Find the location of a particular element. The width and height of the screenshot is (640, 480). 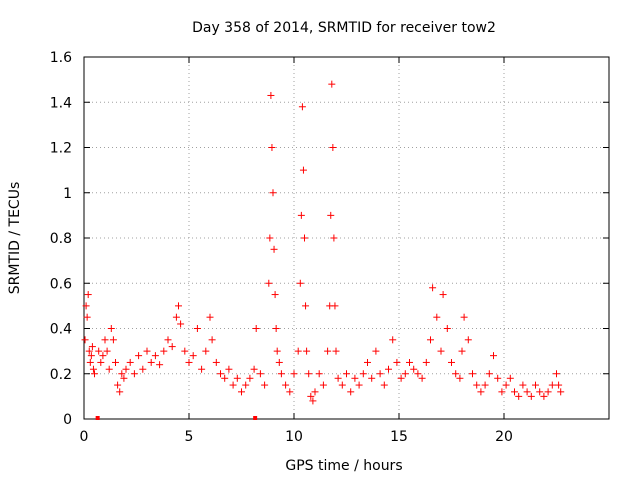

x-tick-label: 10 is located at coordinates (294, 437).